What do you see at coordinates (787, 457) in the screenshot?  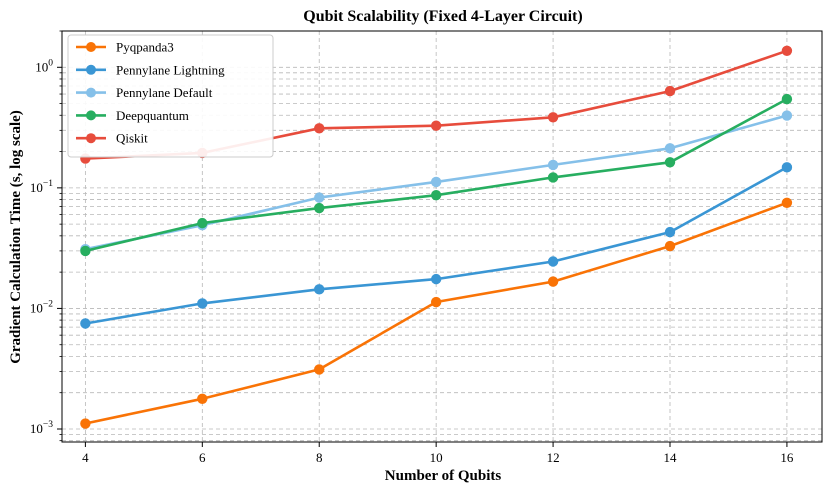 I see `x-tick-label: 16` at bounding box center [787, 457].